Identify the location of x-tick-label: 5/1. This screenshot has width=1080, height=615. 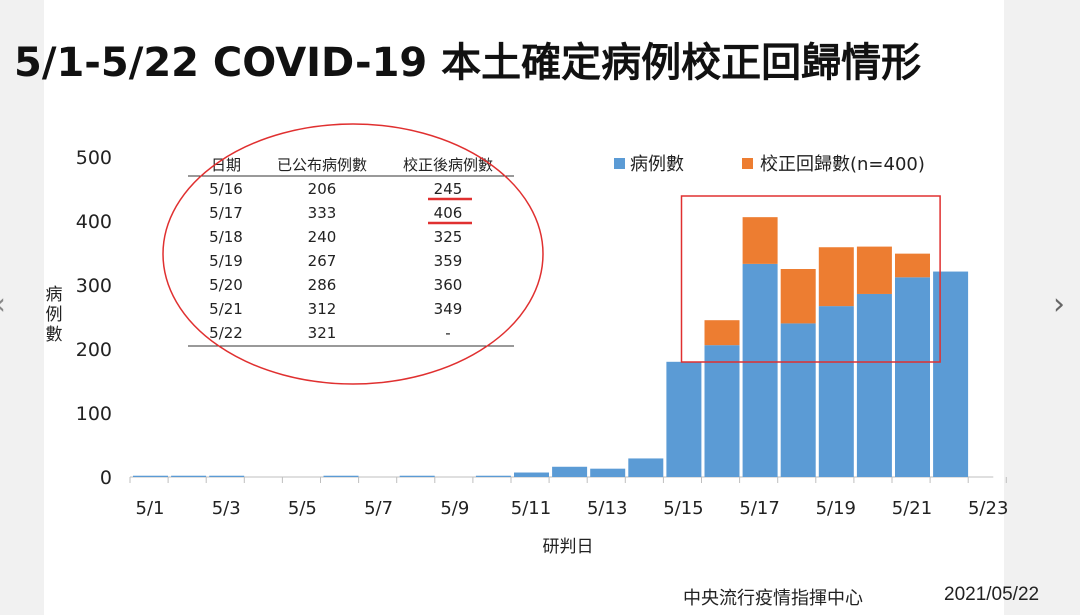
(150, 508).